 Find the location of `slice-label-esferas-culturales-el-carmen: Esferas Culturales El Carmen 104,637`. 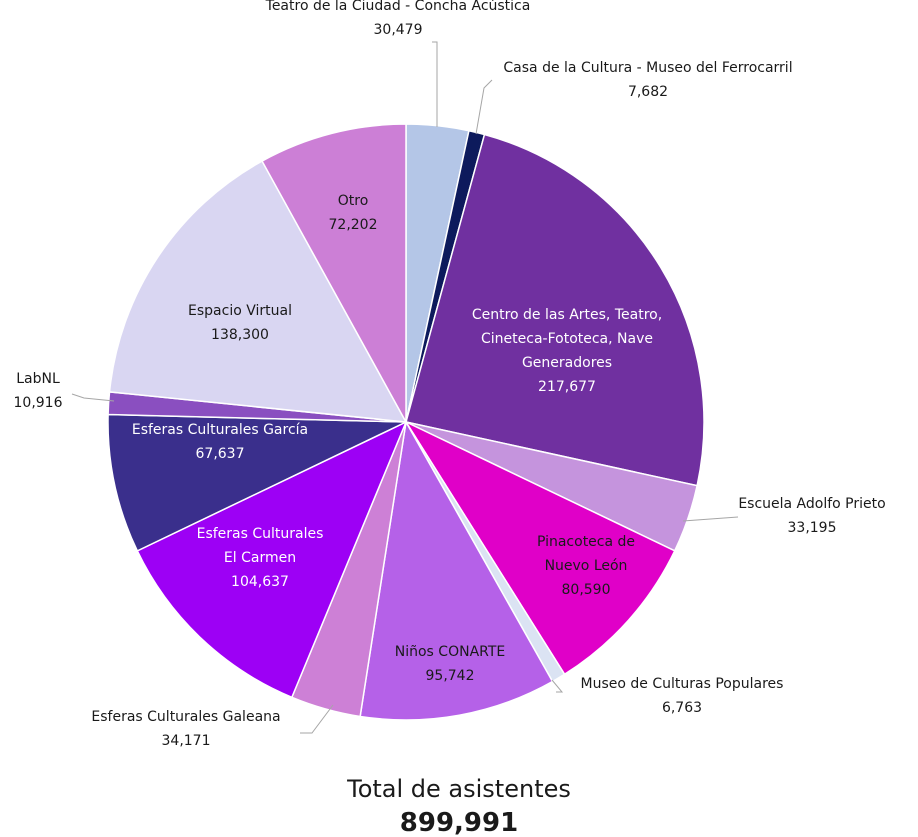

slice-label-esferas-culturales-el-carmen: Esferas Culturales El Carmen 104,637 is located at coordinates (260, 558).